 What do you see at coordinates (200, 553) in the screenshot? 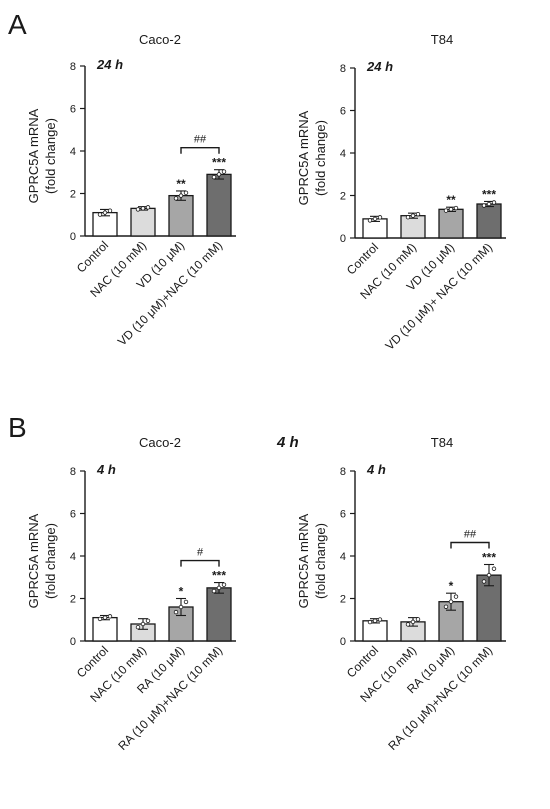
I see `bracket-label: #` at bounding box center [200, 553].